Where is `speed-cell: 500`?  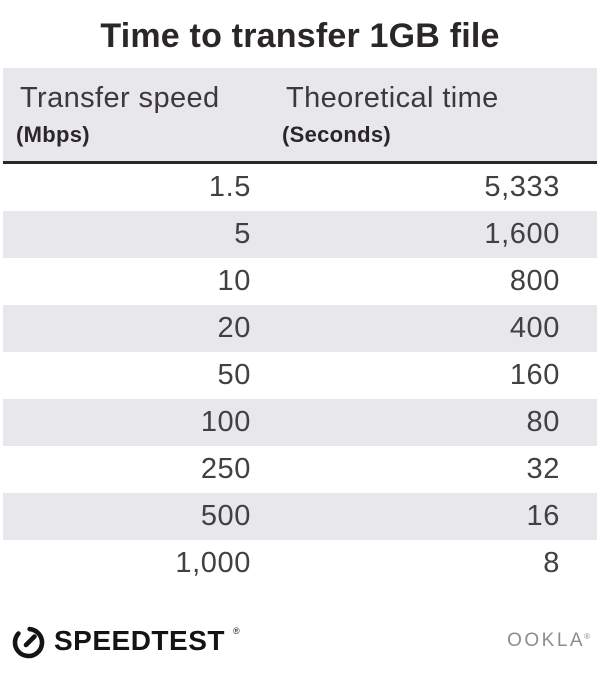
speed-cell: 500 is located at coordinates (225, 516).